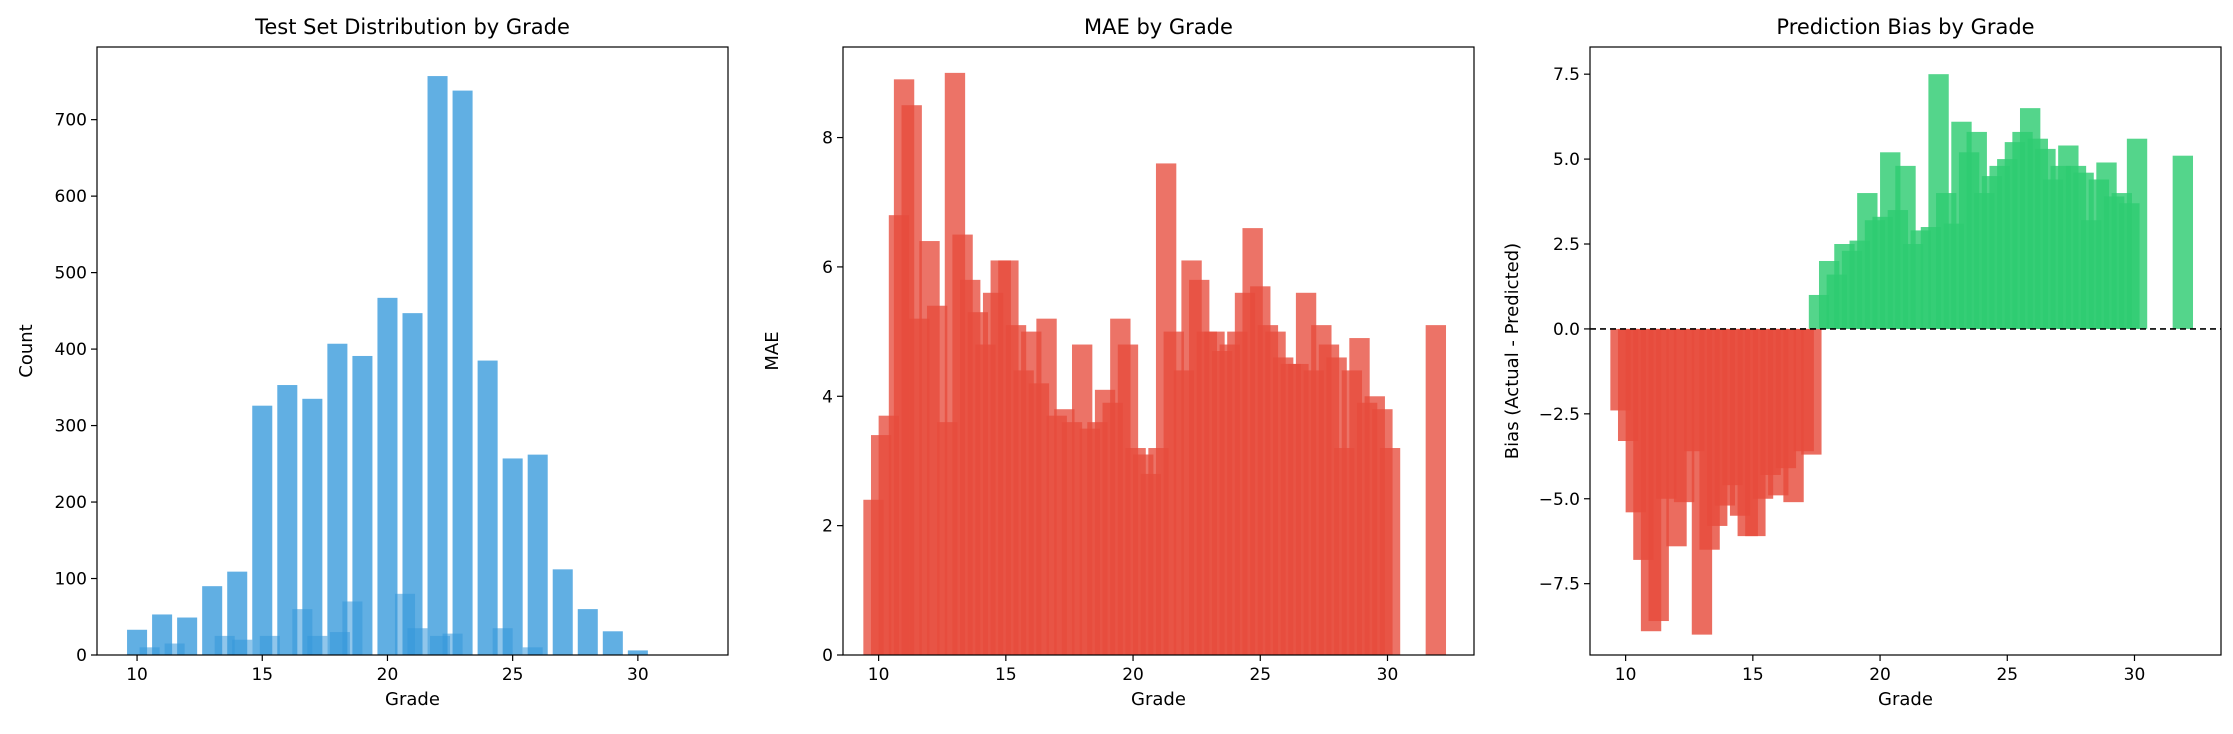 The height and width of the screenshot is (734, 2233). Describe the element at coordinates (1566, 75) in the screenshot. I see `bias-ytick-label: 7.5` at that location.